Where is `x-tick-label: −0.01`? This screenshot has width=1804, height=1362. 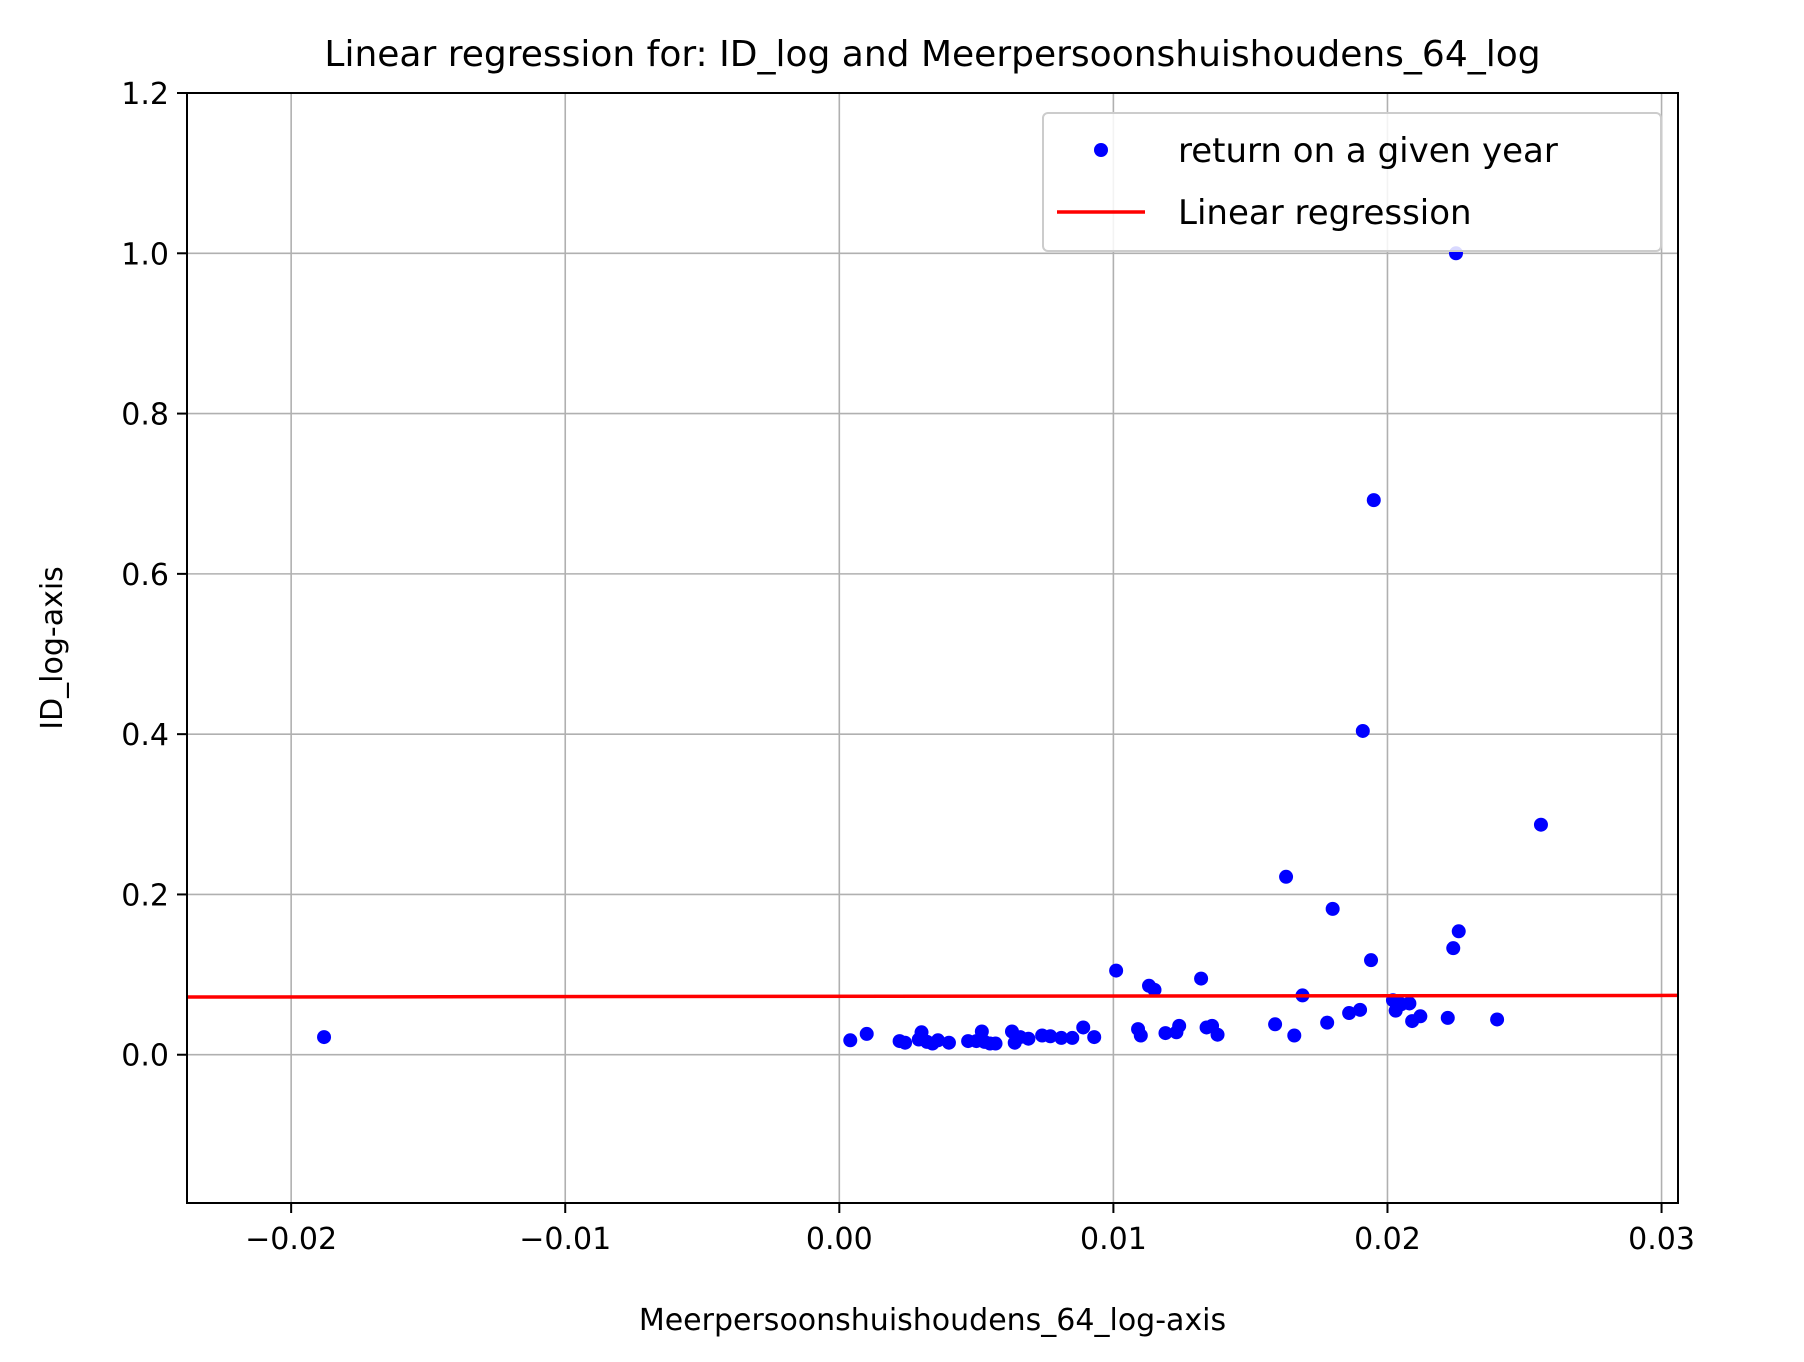
x-tick-label: −0.01 is located at coordinates (565, 1239).